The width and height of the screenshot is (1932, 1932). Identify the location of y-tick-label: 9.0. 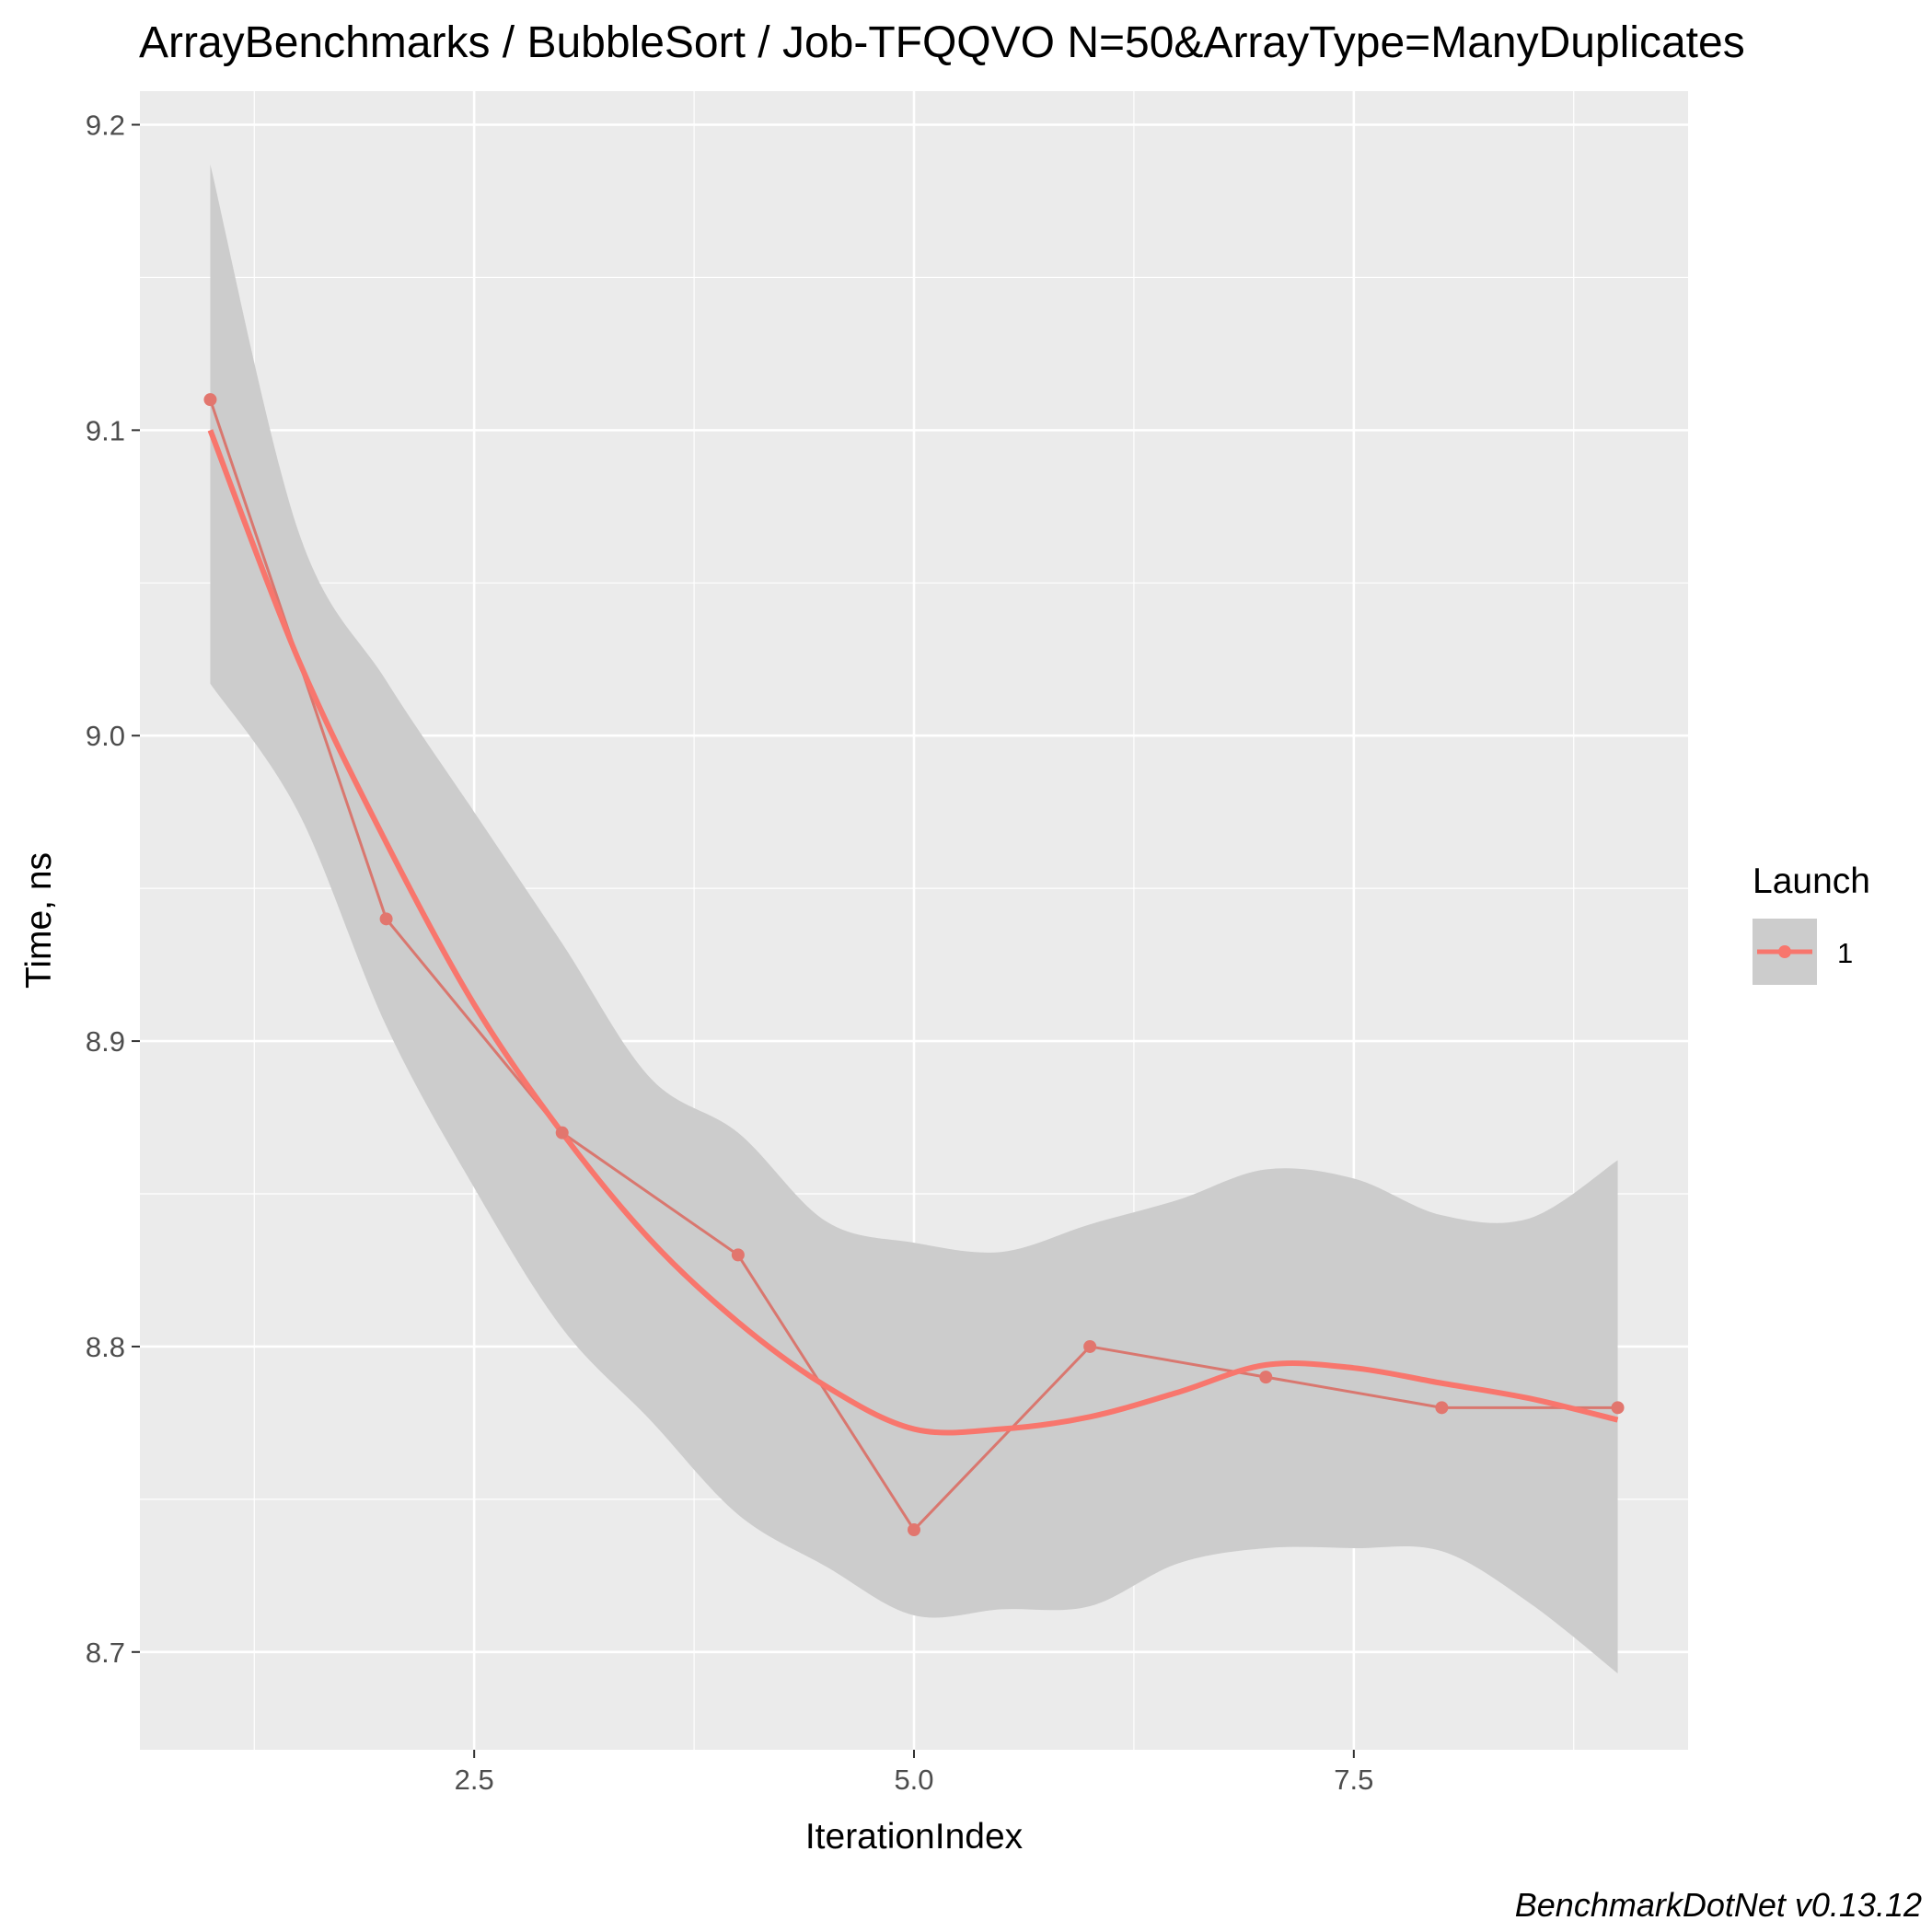
(105, 736).